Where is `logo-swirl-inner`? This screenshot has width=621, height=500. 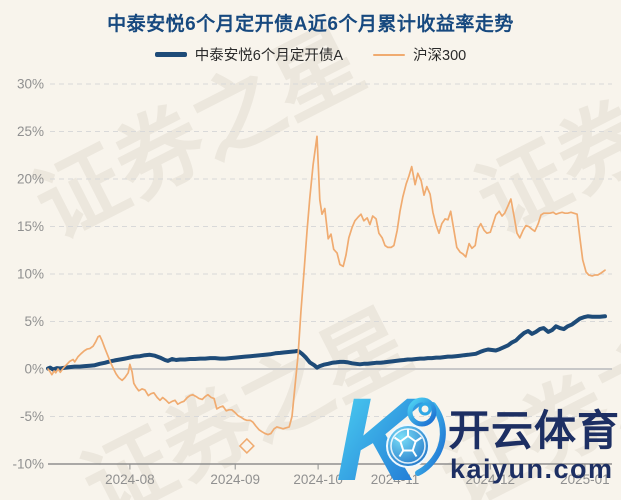 logo-swirl-inner is located at coordinates (425, 409).